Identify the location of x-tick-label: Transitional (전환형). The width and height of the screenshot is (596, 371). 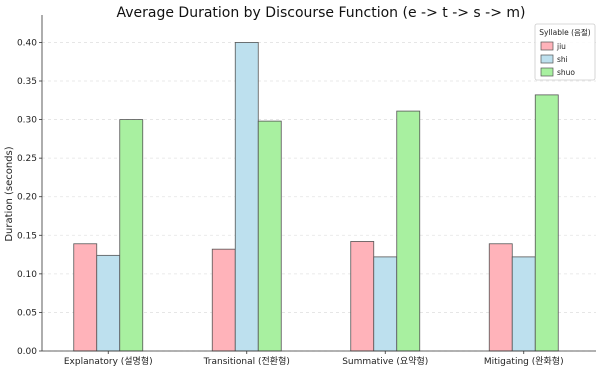
(246, 361).